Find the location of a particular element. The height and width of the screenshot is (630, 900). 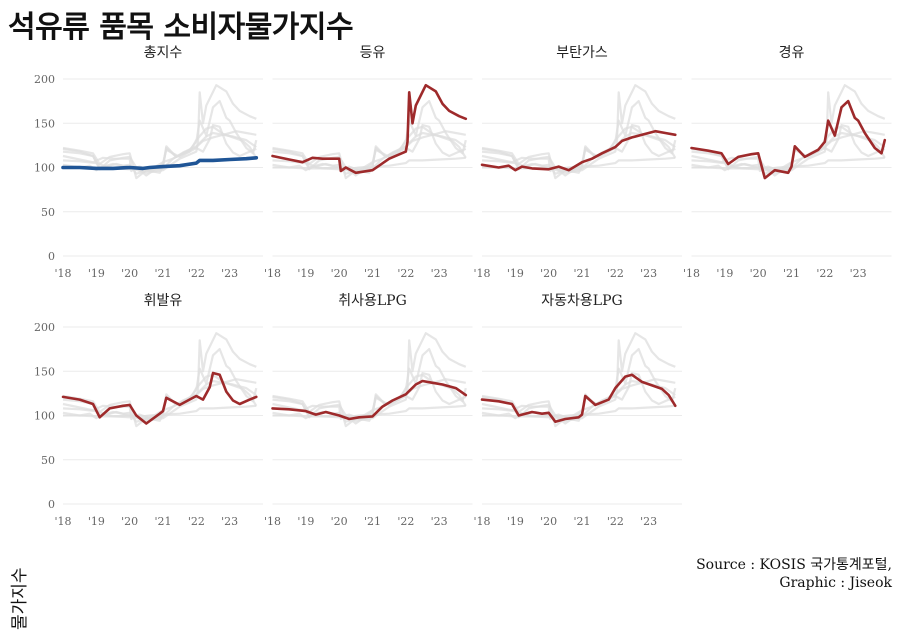

panel-title: 등유 is located at coordinates (373, 53).